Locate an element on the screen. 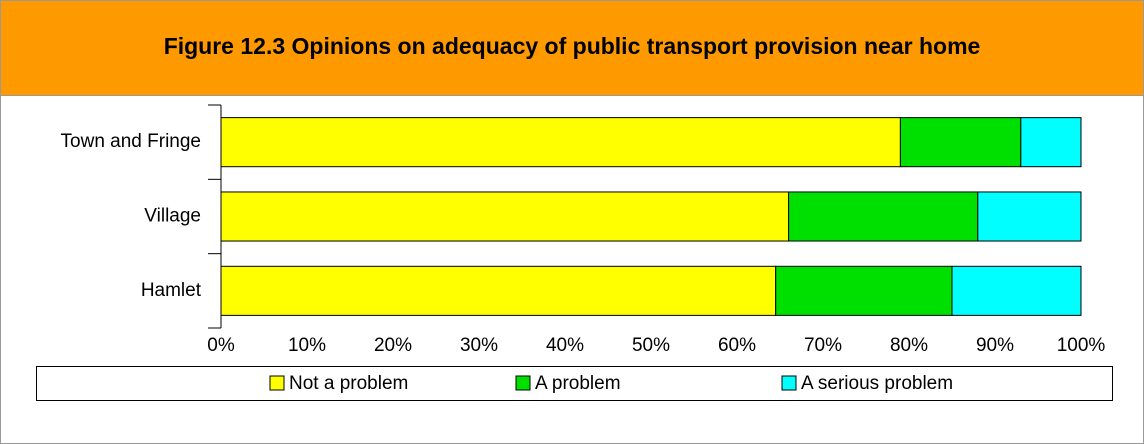  x-tick-label: 10% is located at coordinates (307, 345).